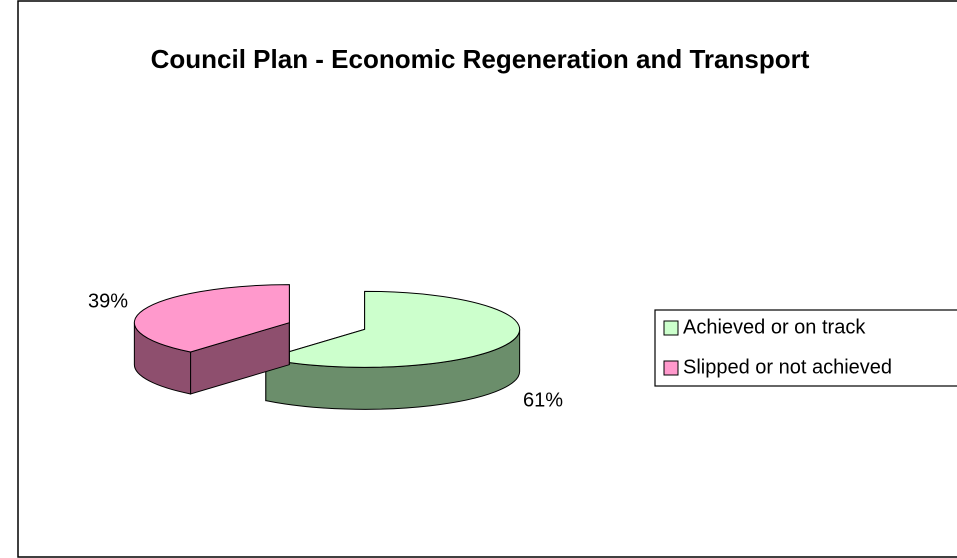 The height and width of the screenshot is (558, 957). Describe the element at coordinates (805, 348) in the screenshot. I see `legend-box` at that location.